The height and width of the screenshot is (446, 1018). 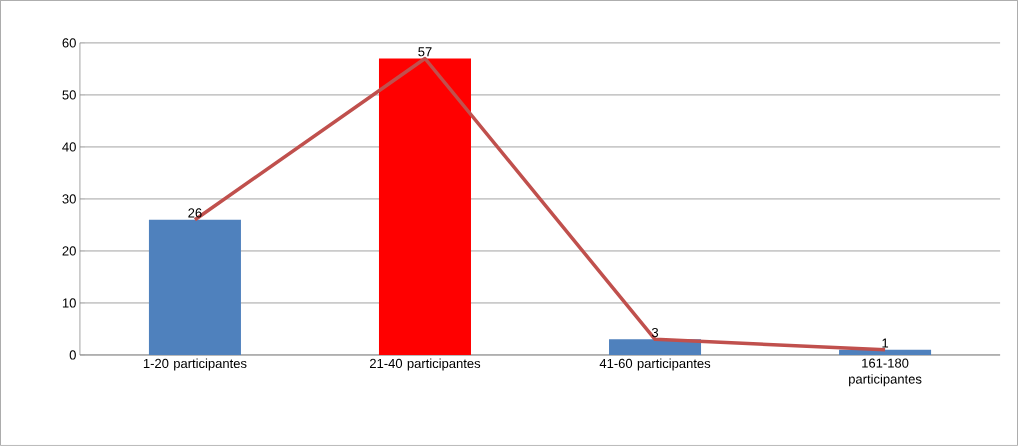 What do you see at coordinates (425, 52) in the screenshot?
I see `data-label: 57` at bounding box center [425, 52].